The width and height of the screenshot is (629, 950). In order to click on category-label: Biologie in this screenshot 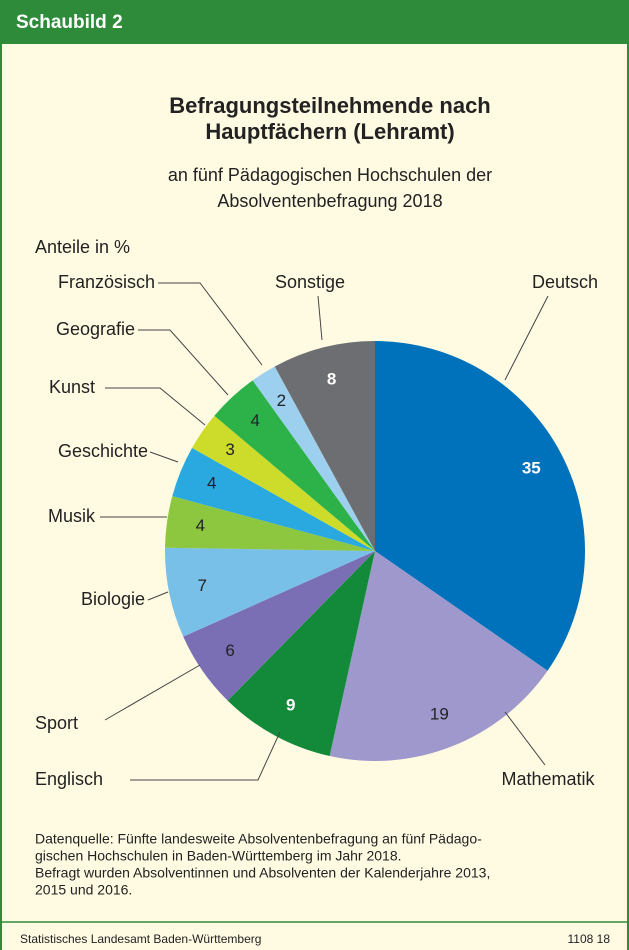, I will do `click(113, 599)`.